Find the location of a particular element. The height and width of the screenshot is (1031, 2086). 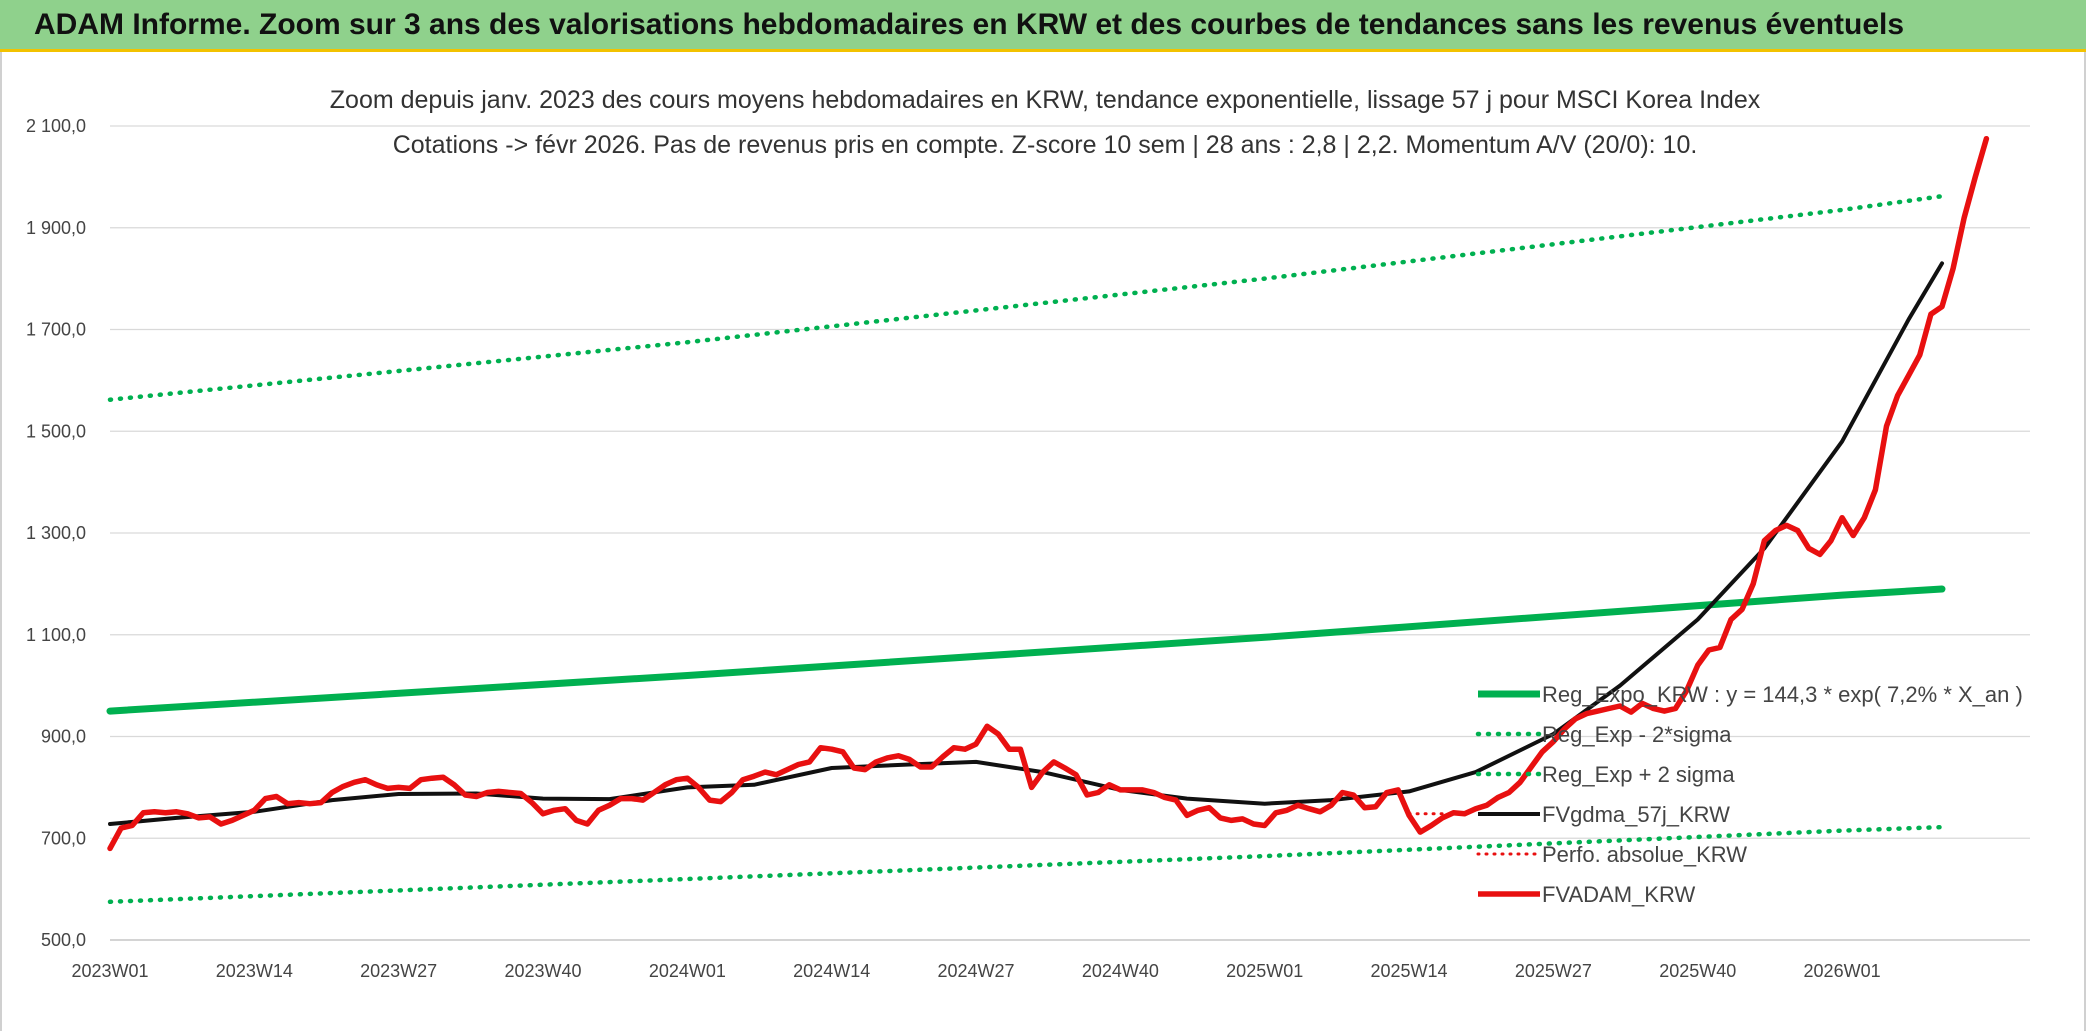

legend-label-2: Reg_Exp + 2 sigma is located at coordinates (1638, 774).